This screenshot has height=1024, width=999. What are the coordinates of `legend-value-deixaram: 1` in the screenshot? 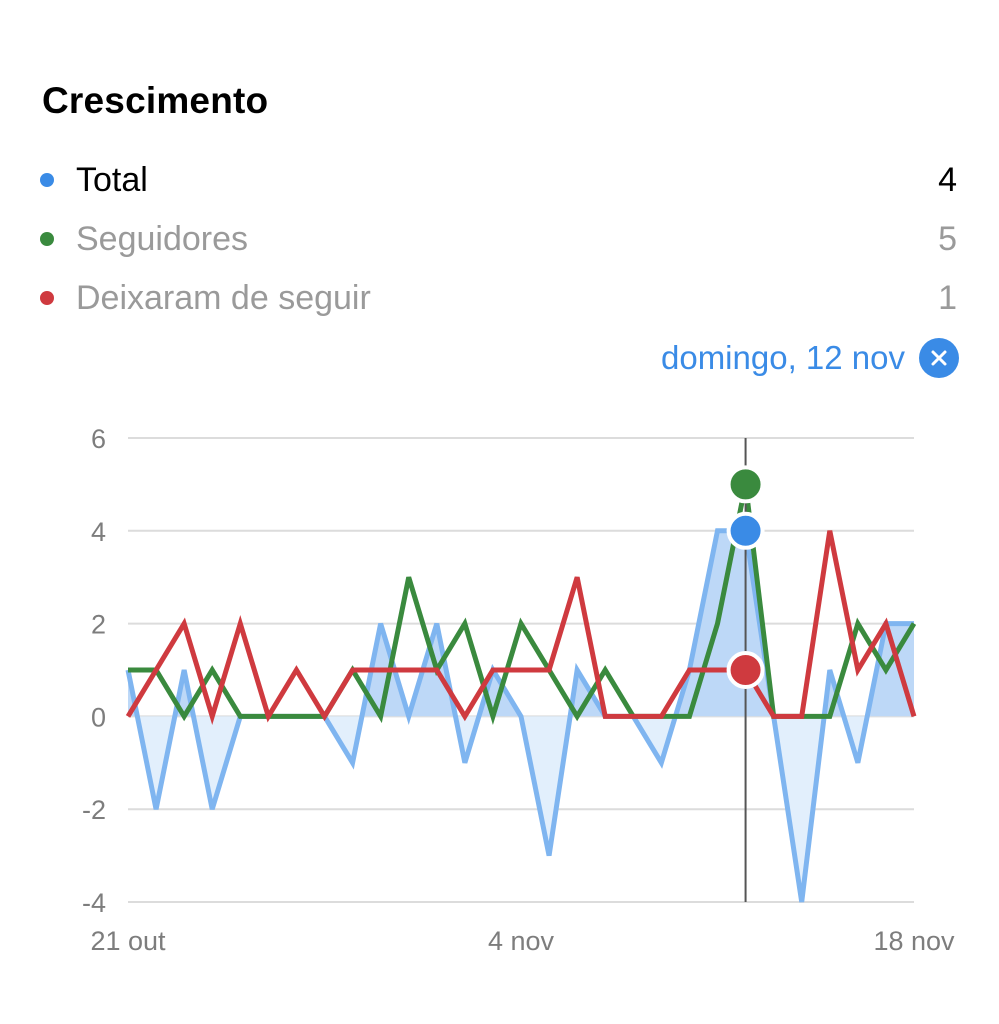 It's located at (947, 297).